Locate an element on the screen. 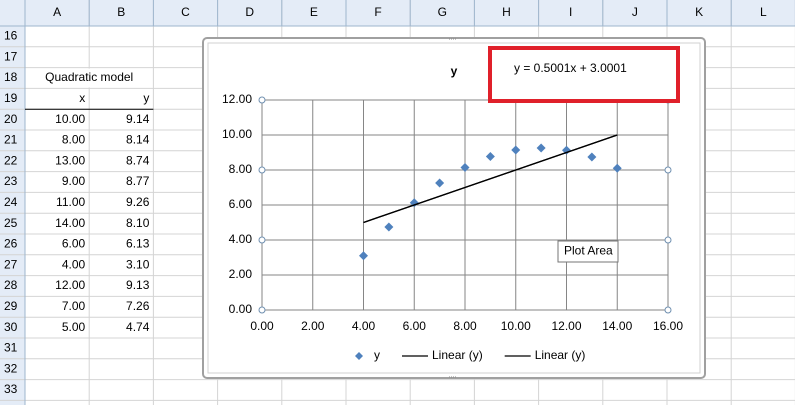  table-cell: 7.26 is located at coordinates (138, 306).